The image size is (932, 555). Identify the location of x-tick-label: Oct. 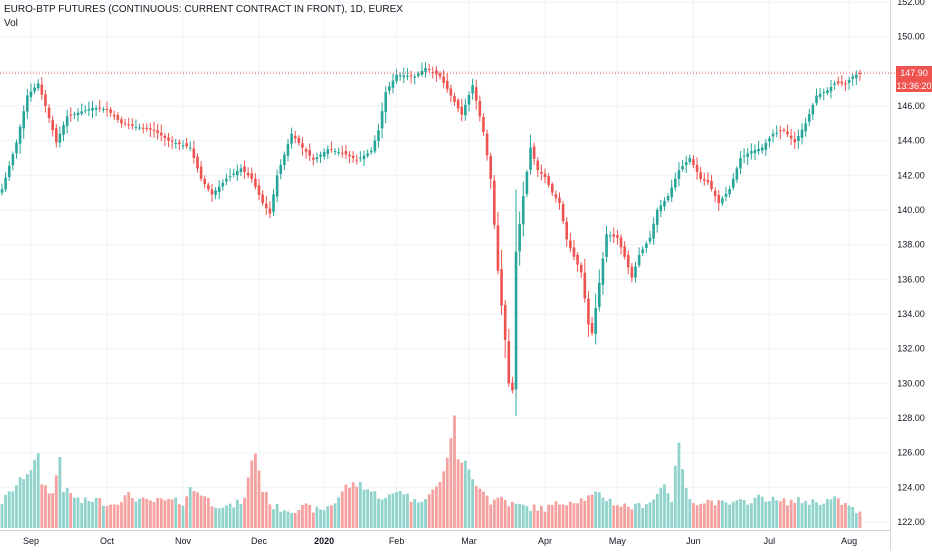
(107, 541).